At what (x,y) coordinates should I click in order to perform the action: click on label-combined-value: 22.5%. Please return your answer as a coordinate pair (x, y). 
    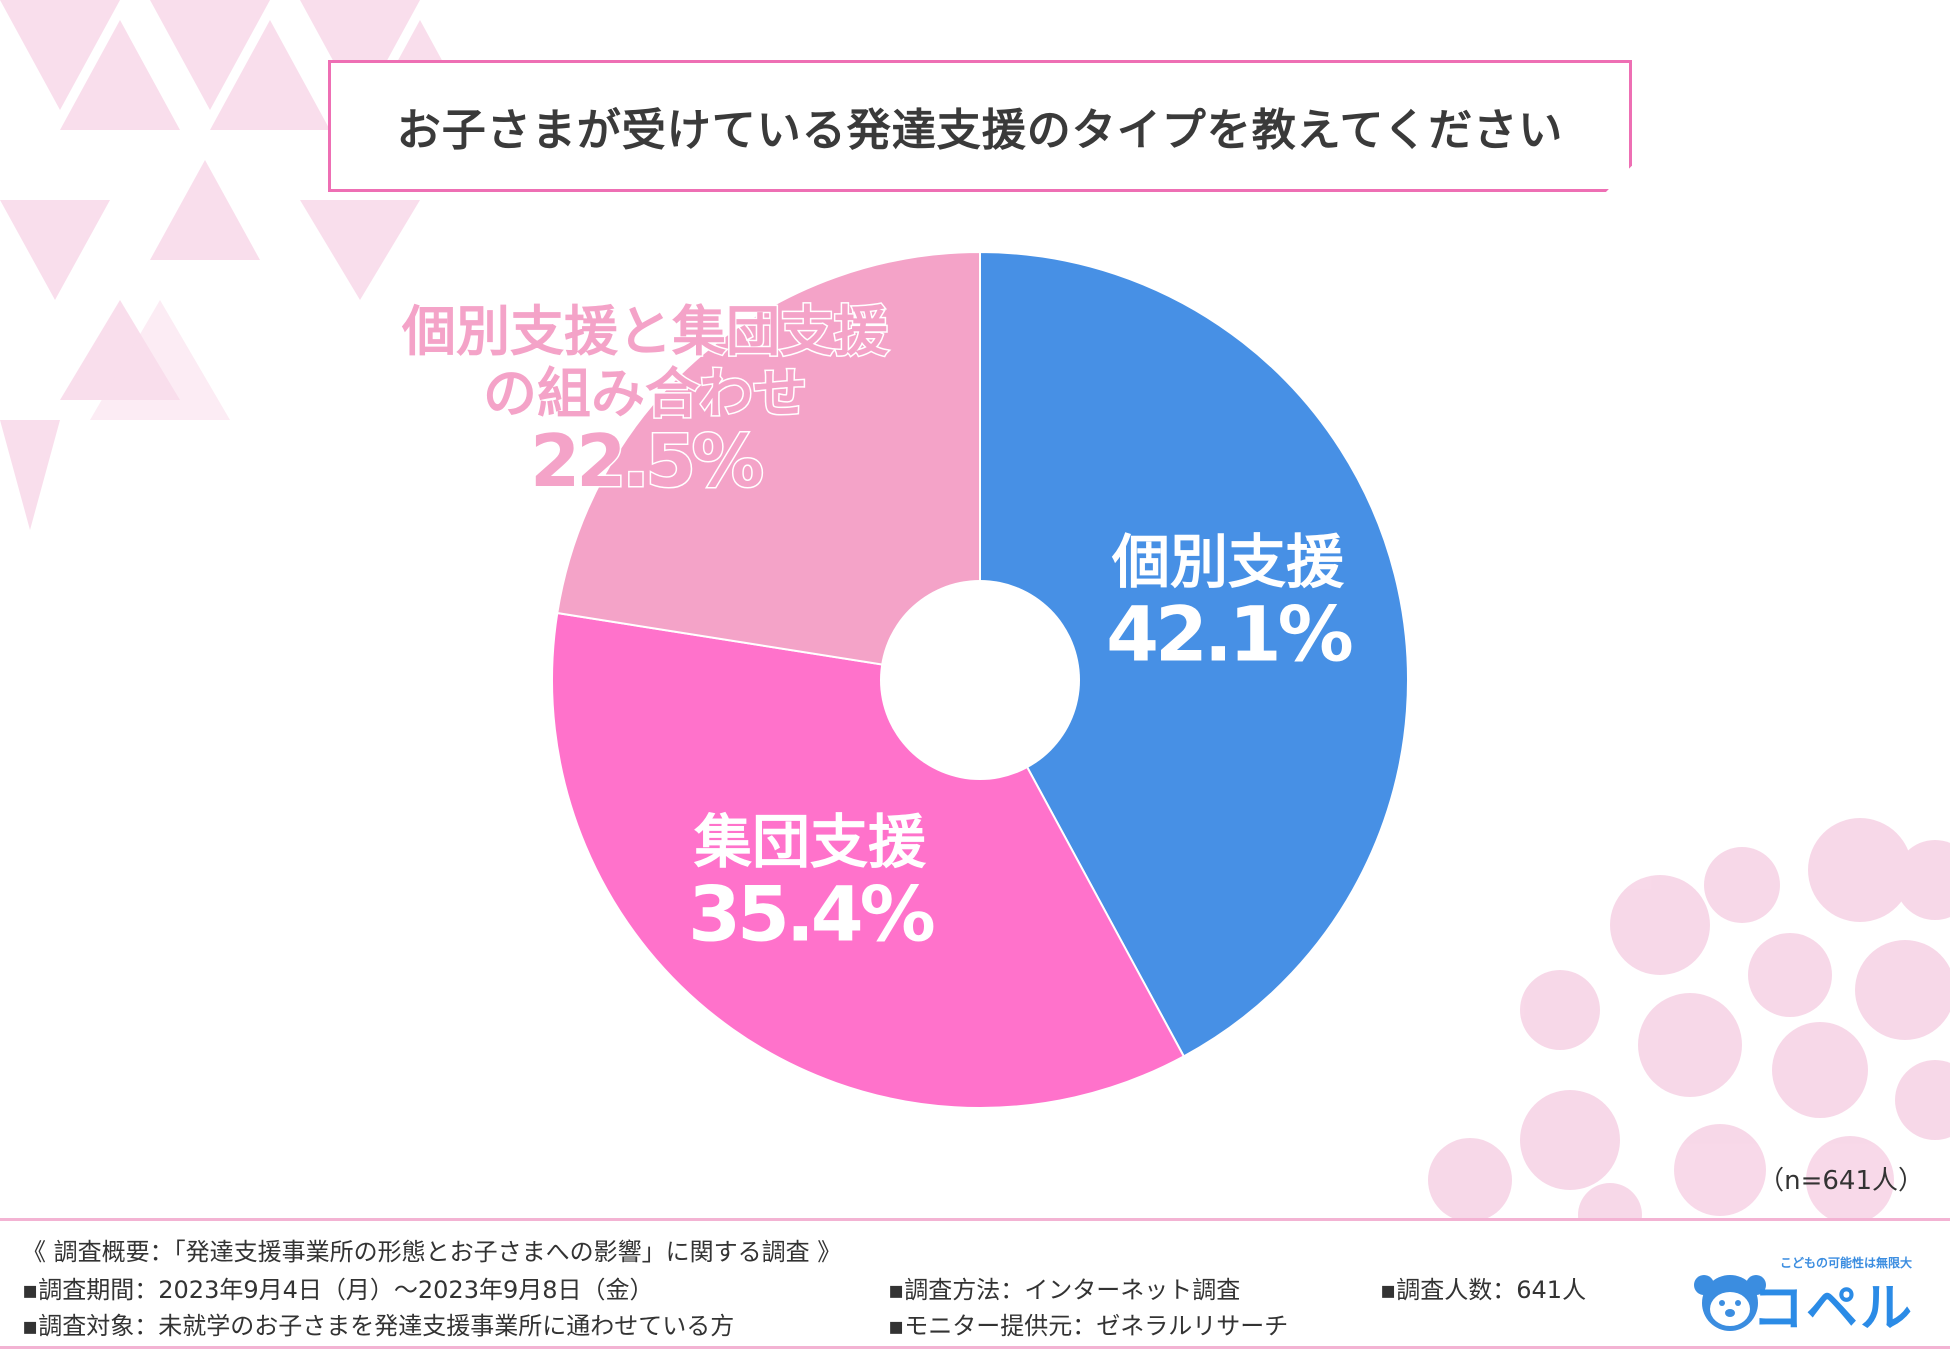
    Looking at the image, I should click on (646, 461).